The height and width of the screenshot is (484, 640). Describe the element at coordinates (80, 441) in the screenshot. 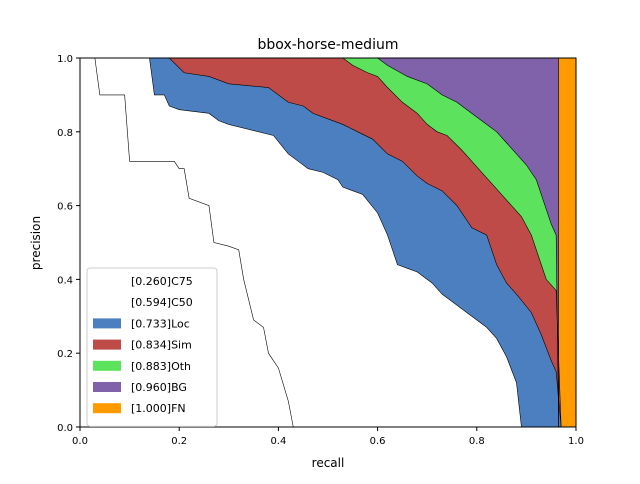

I see `x-tick-label: 0.0` at that location.